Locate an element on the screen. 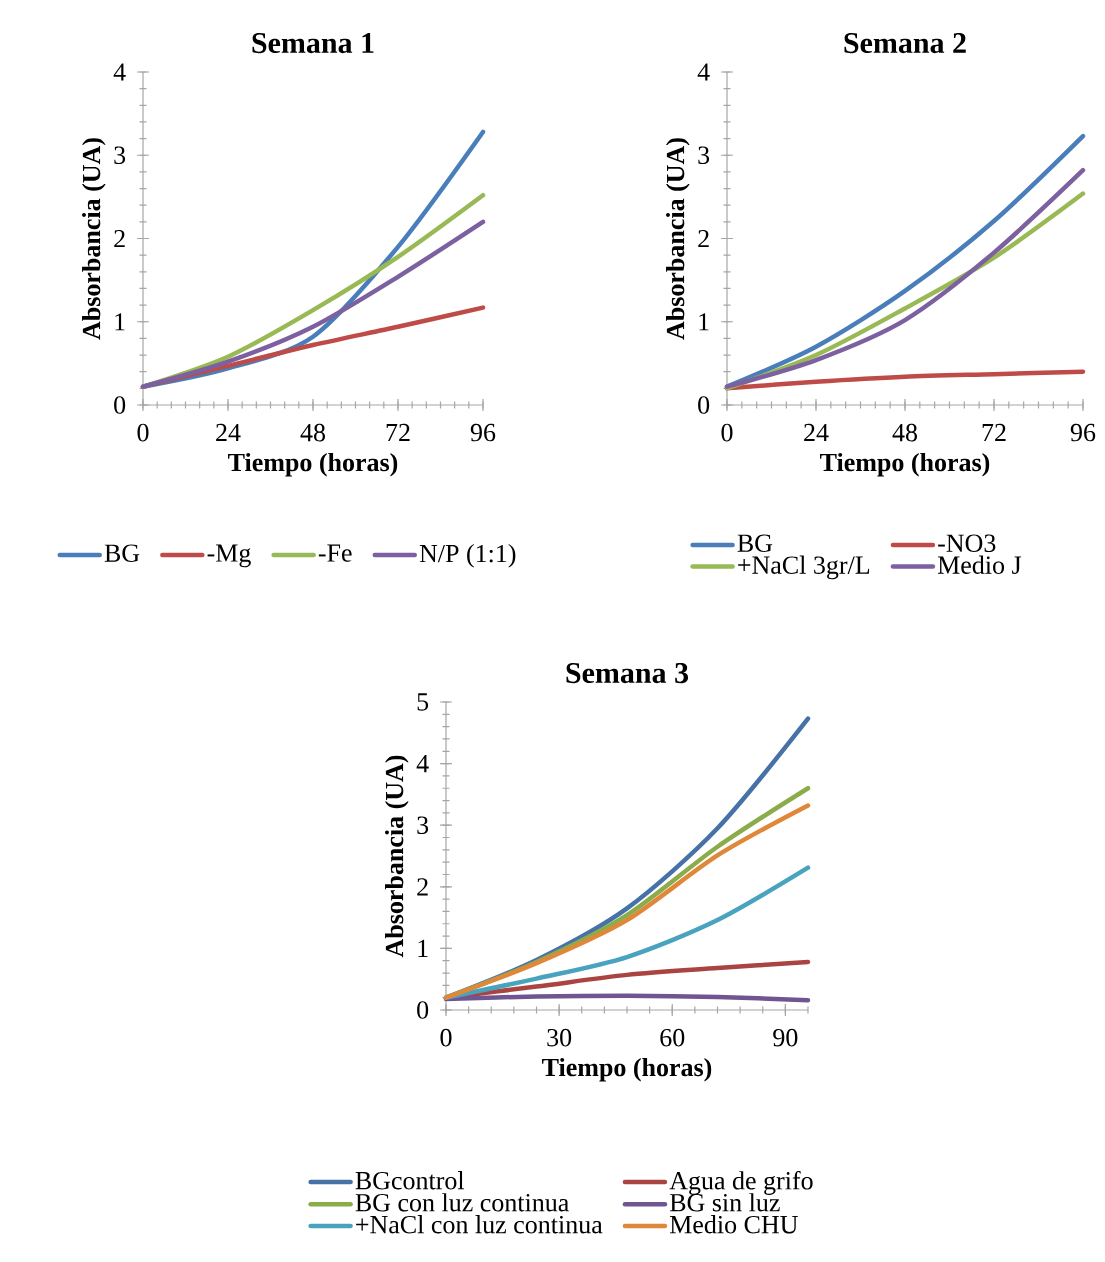  legend-label: -Fe is located at coordinates (335, 553).